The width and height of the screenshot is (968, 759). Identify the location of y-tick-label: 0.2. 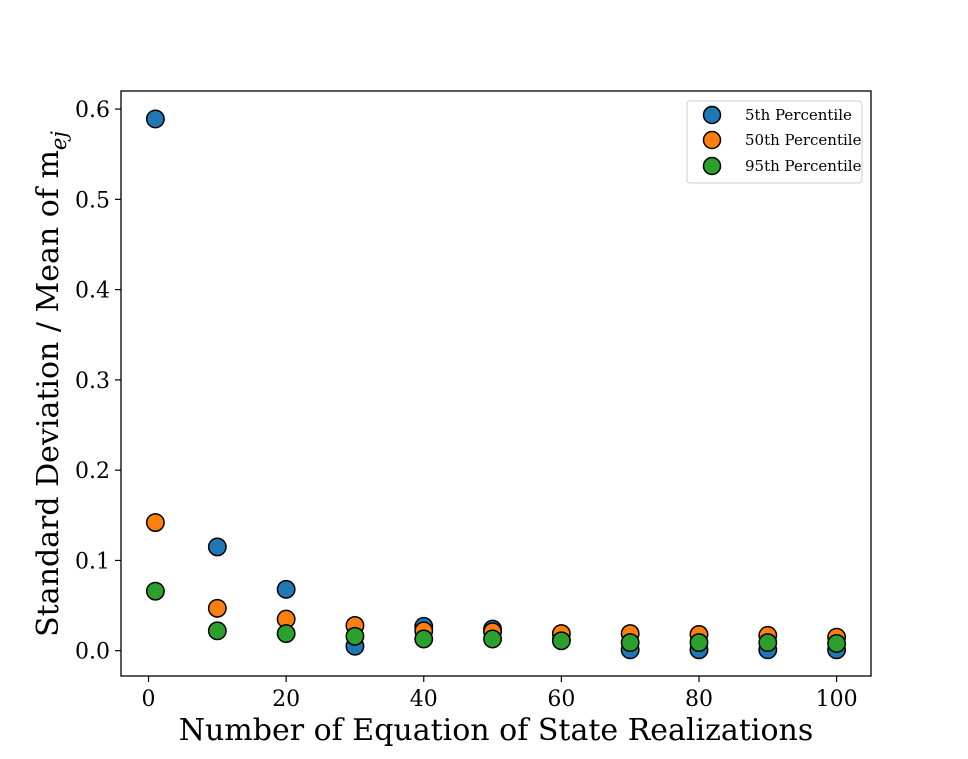
(92, 471).